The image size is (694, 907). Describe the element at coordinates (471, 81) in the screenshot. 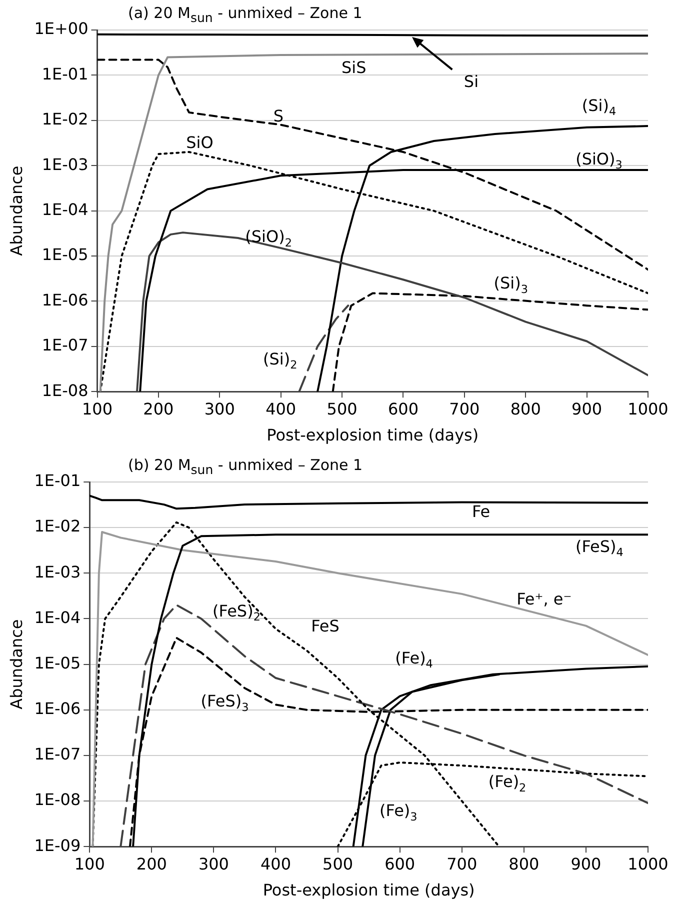

I see `text: Si` at that location.